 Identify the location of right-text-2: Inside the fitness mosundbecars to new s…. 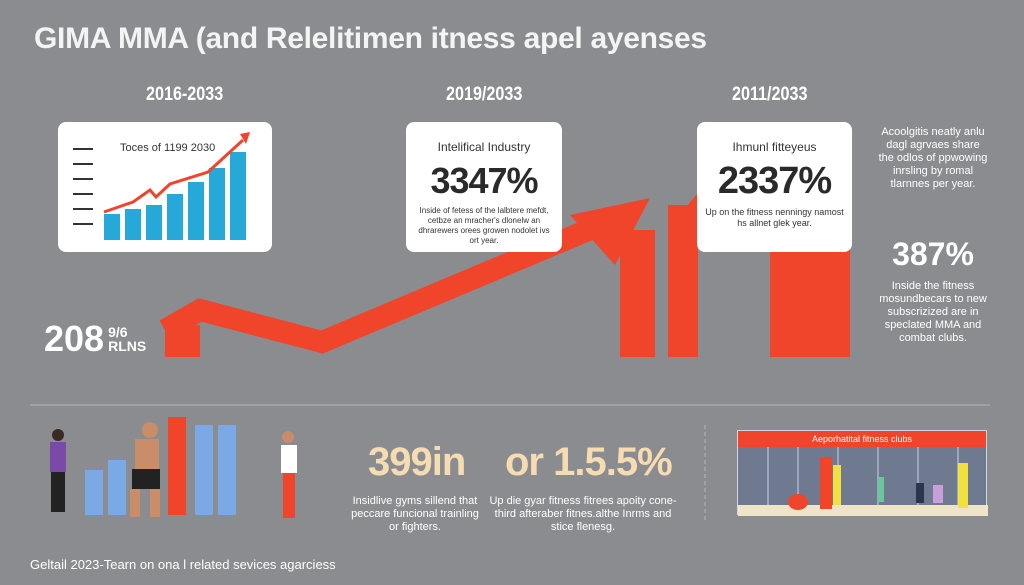
(933, 312).